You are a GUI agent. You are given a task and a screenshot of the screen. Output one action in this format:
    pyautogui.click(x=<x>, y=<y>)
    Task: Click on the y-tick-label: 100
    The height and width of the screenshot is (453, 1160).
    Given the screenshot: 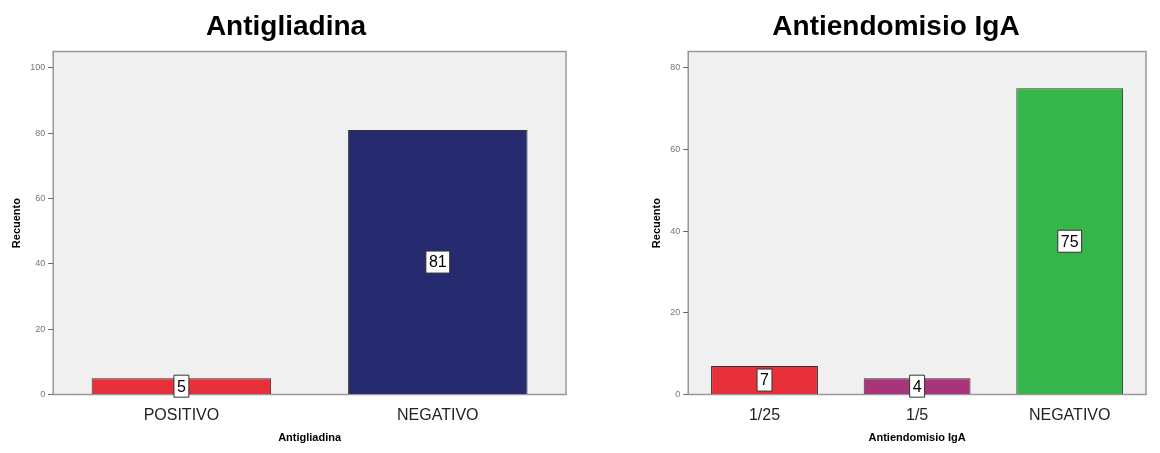 What is the action you would take?
    pyautogui.click(x=38, y=67)
    